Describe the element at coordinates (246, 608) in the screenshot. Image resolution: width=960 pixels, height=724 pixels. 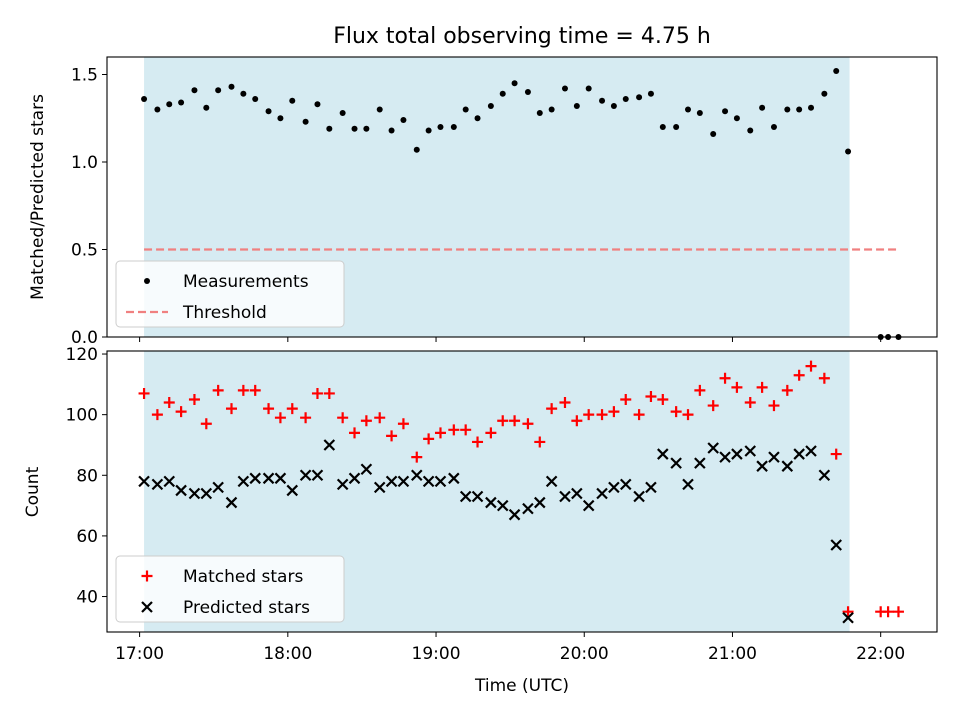
I see `legend-label: Predicted stars` at that location.